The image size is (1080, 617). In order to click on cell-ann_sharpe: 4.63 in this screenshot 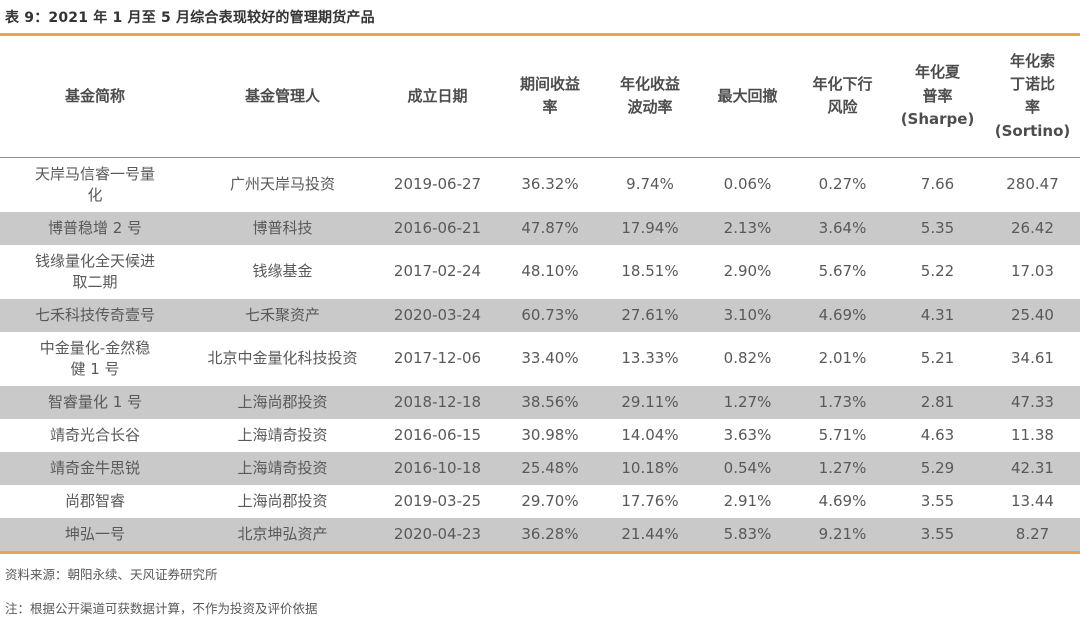, I will do `click(937, 434)`.